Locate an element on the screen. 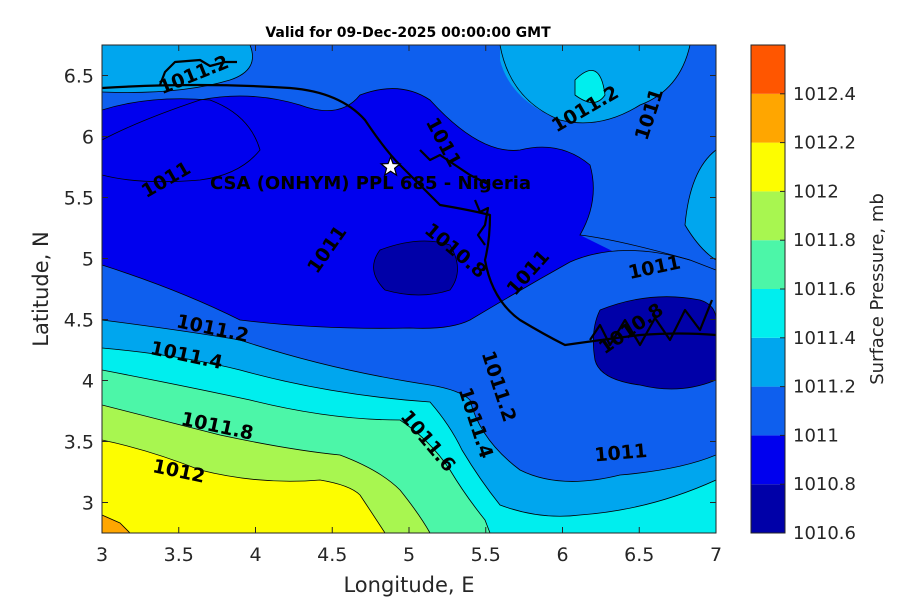 The image size is (900, 600). colorbar-tick-label: 1011.8 is located at coordinates (824, 240).